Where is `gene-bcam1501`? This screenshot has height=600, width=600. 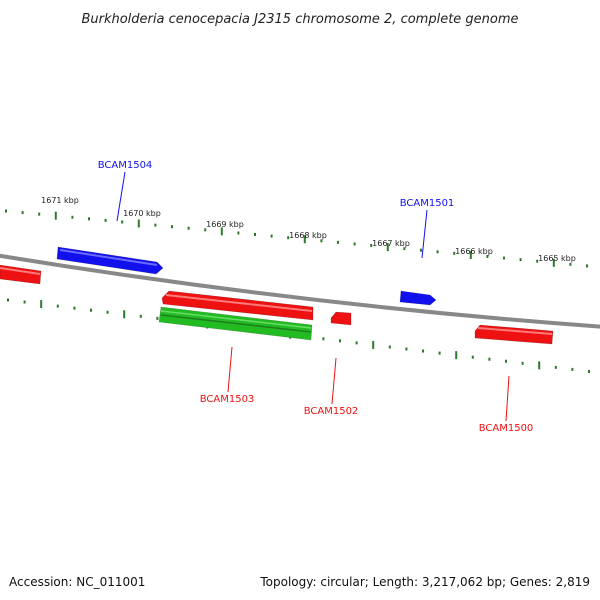 gene-bcam1501 is located at coordinates (418, 298).